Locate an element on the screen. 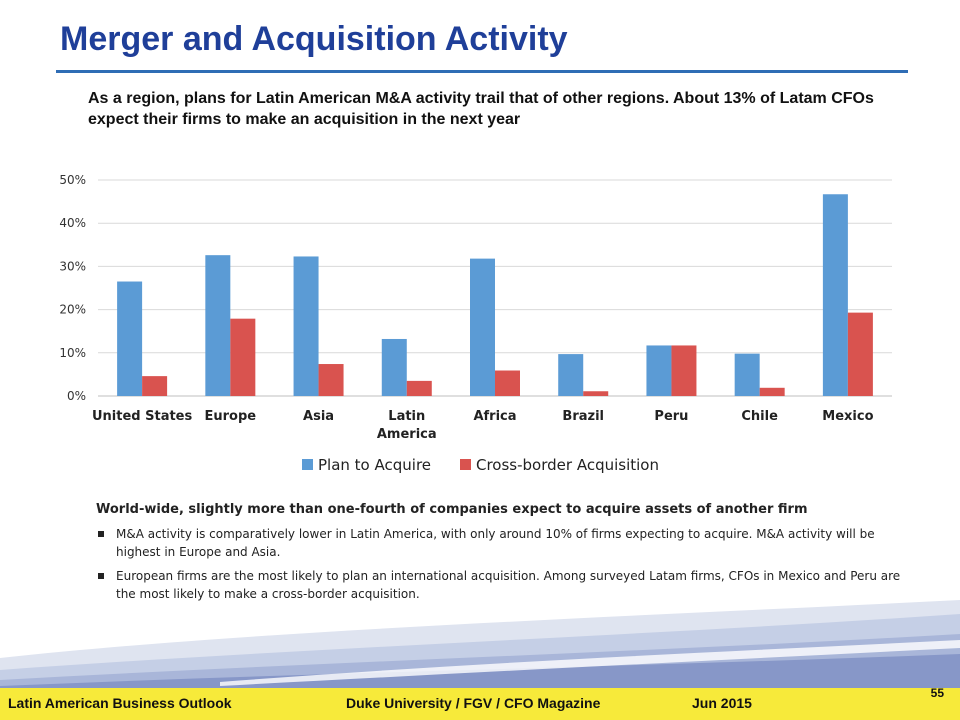 The image size is (960, 720). footer-title: Latin American Business Outlook is located at coordinates (120, 703).